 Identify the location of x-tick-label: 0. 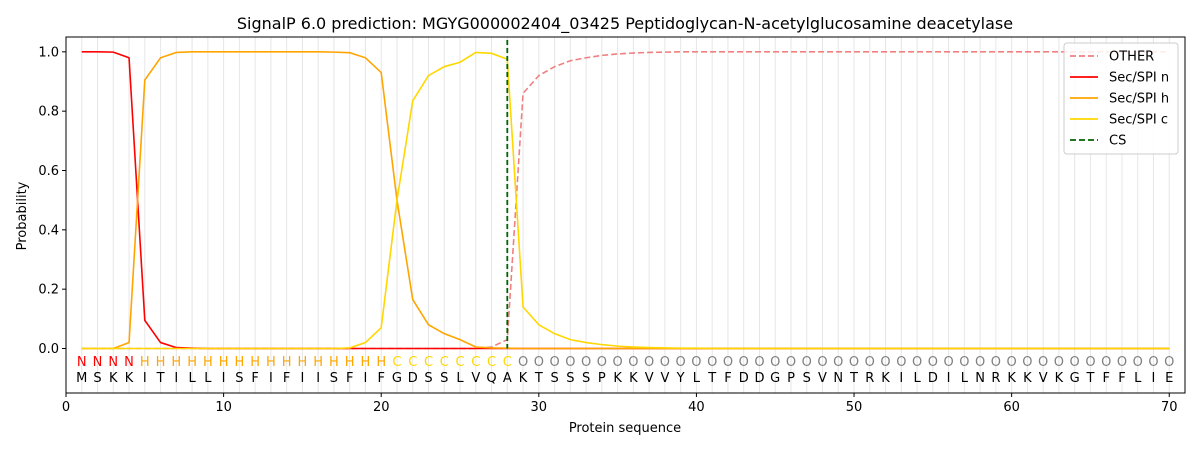
(66, 407).